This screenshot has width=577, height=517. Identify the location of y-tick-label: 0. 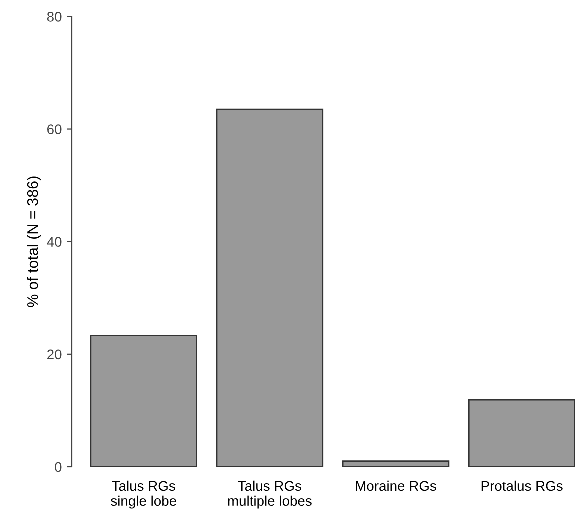
(58, 467).